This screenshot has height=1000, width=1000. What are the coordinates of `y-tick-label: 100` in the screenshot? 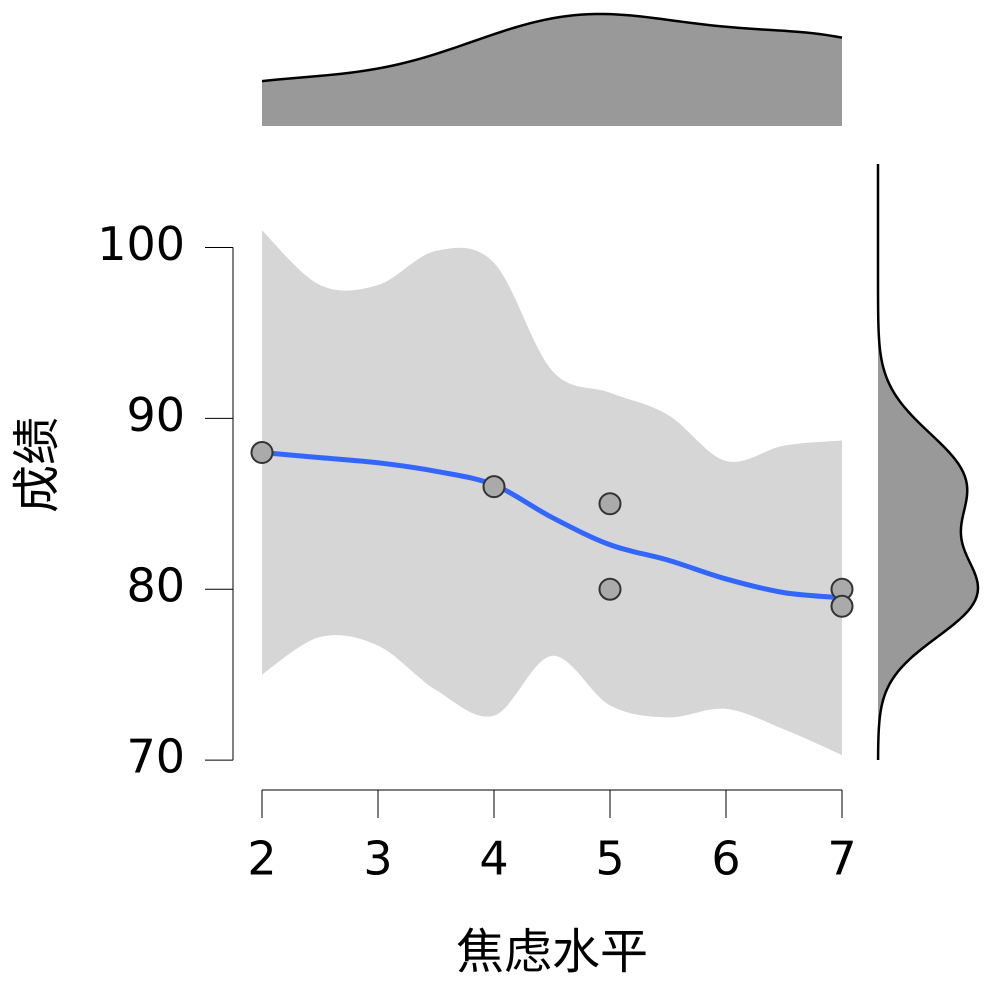 It's located at (141, 244).